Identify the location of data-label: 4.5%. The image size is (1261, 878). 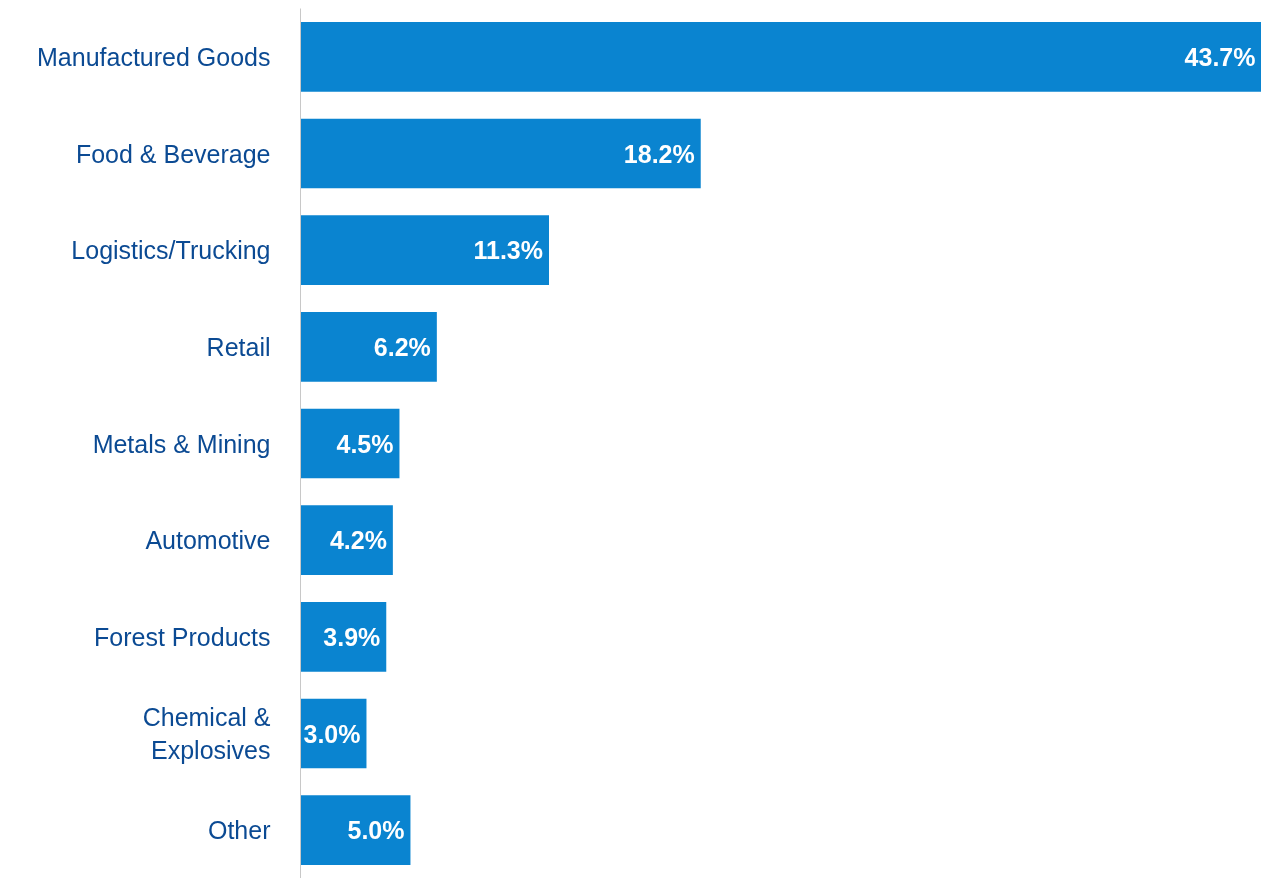
(365, 443).